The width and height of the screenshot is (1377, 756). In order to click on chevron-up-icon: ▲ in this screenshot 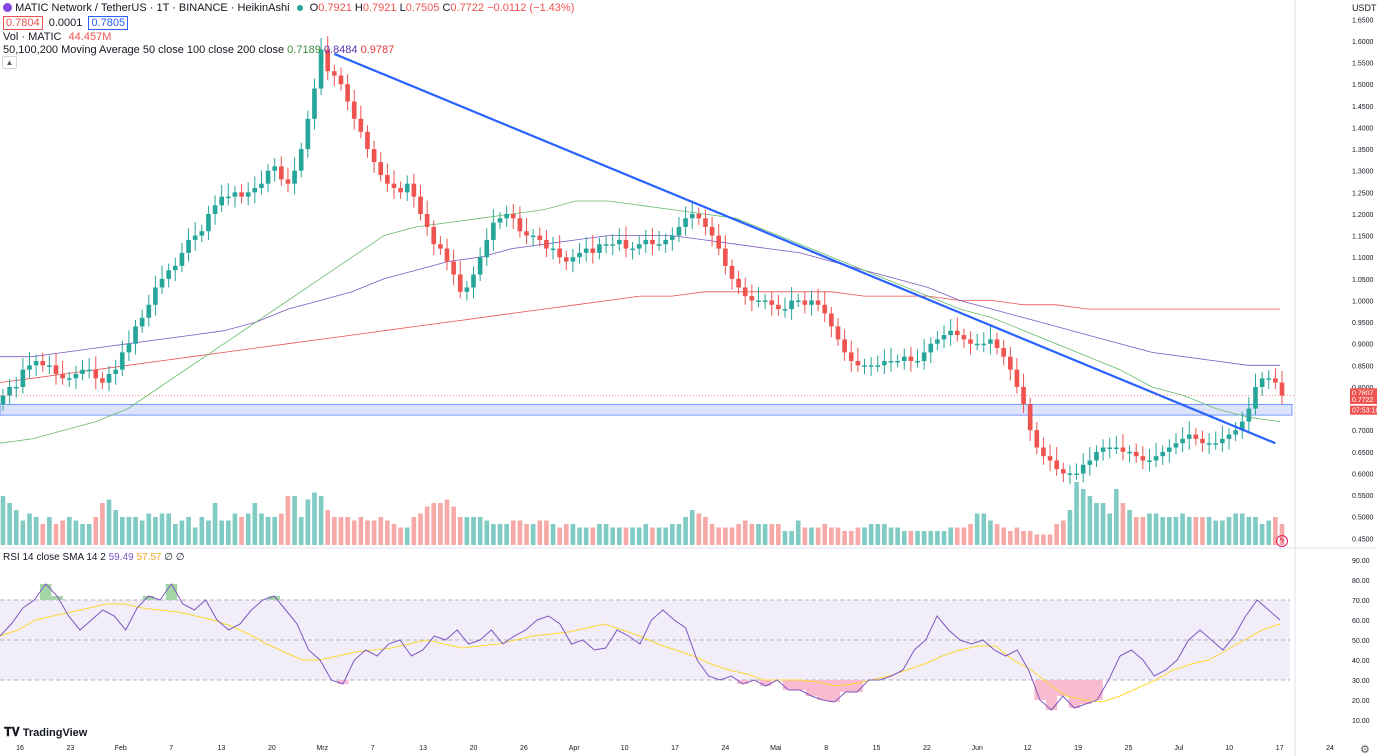, I will do `click(9, 62)`.